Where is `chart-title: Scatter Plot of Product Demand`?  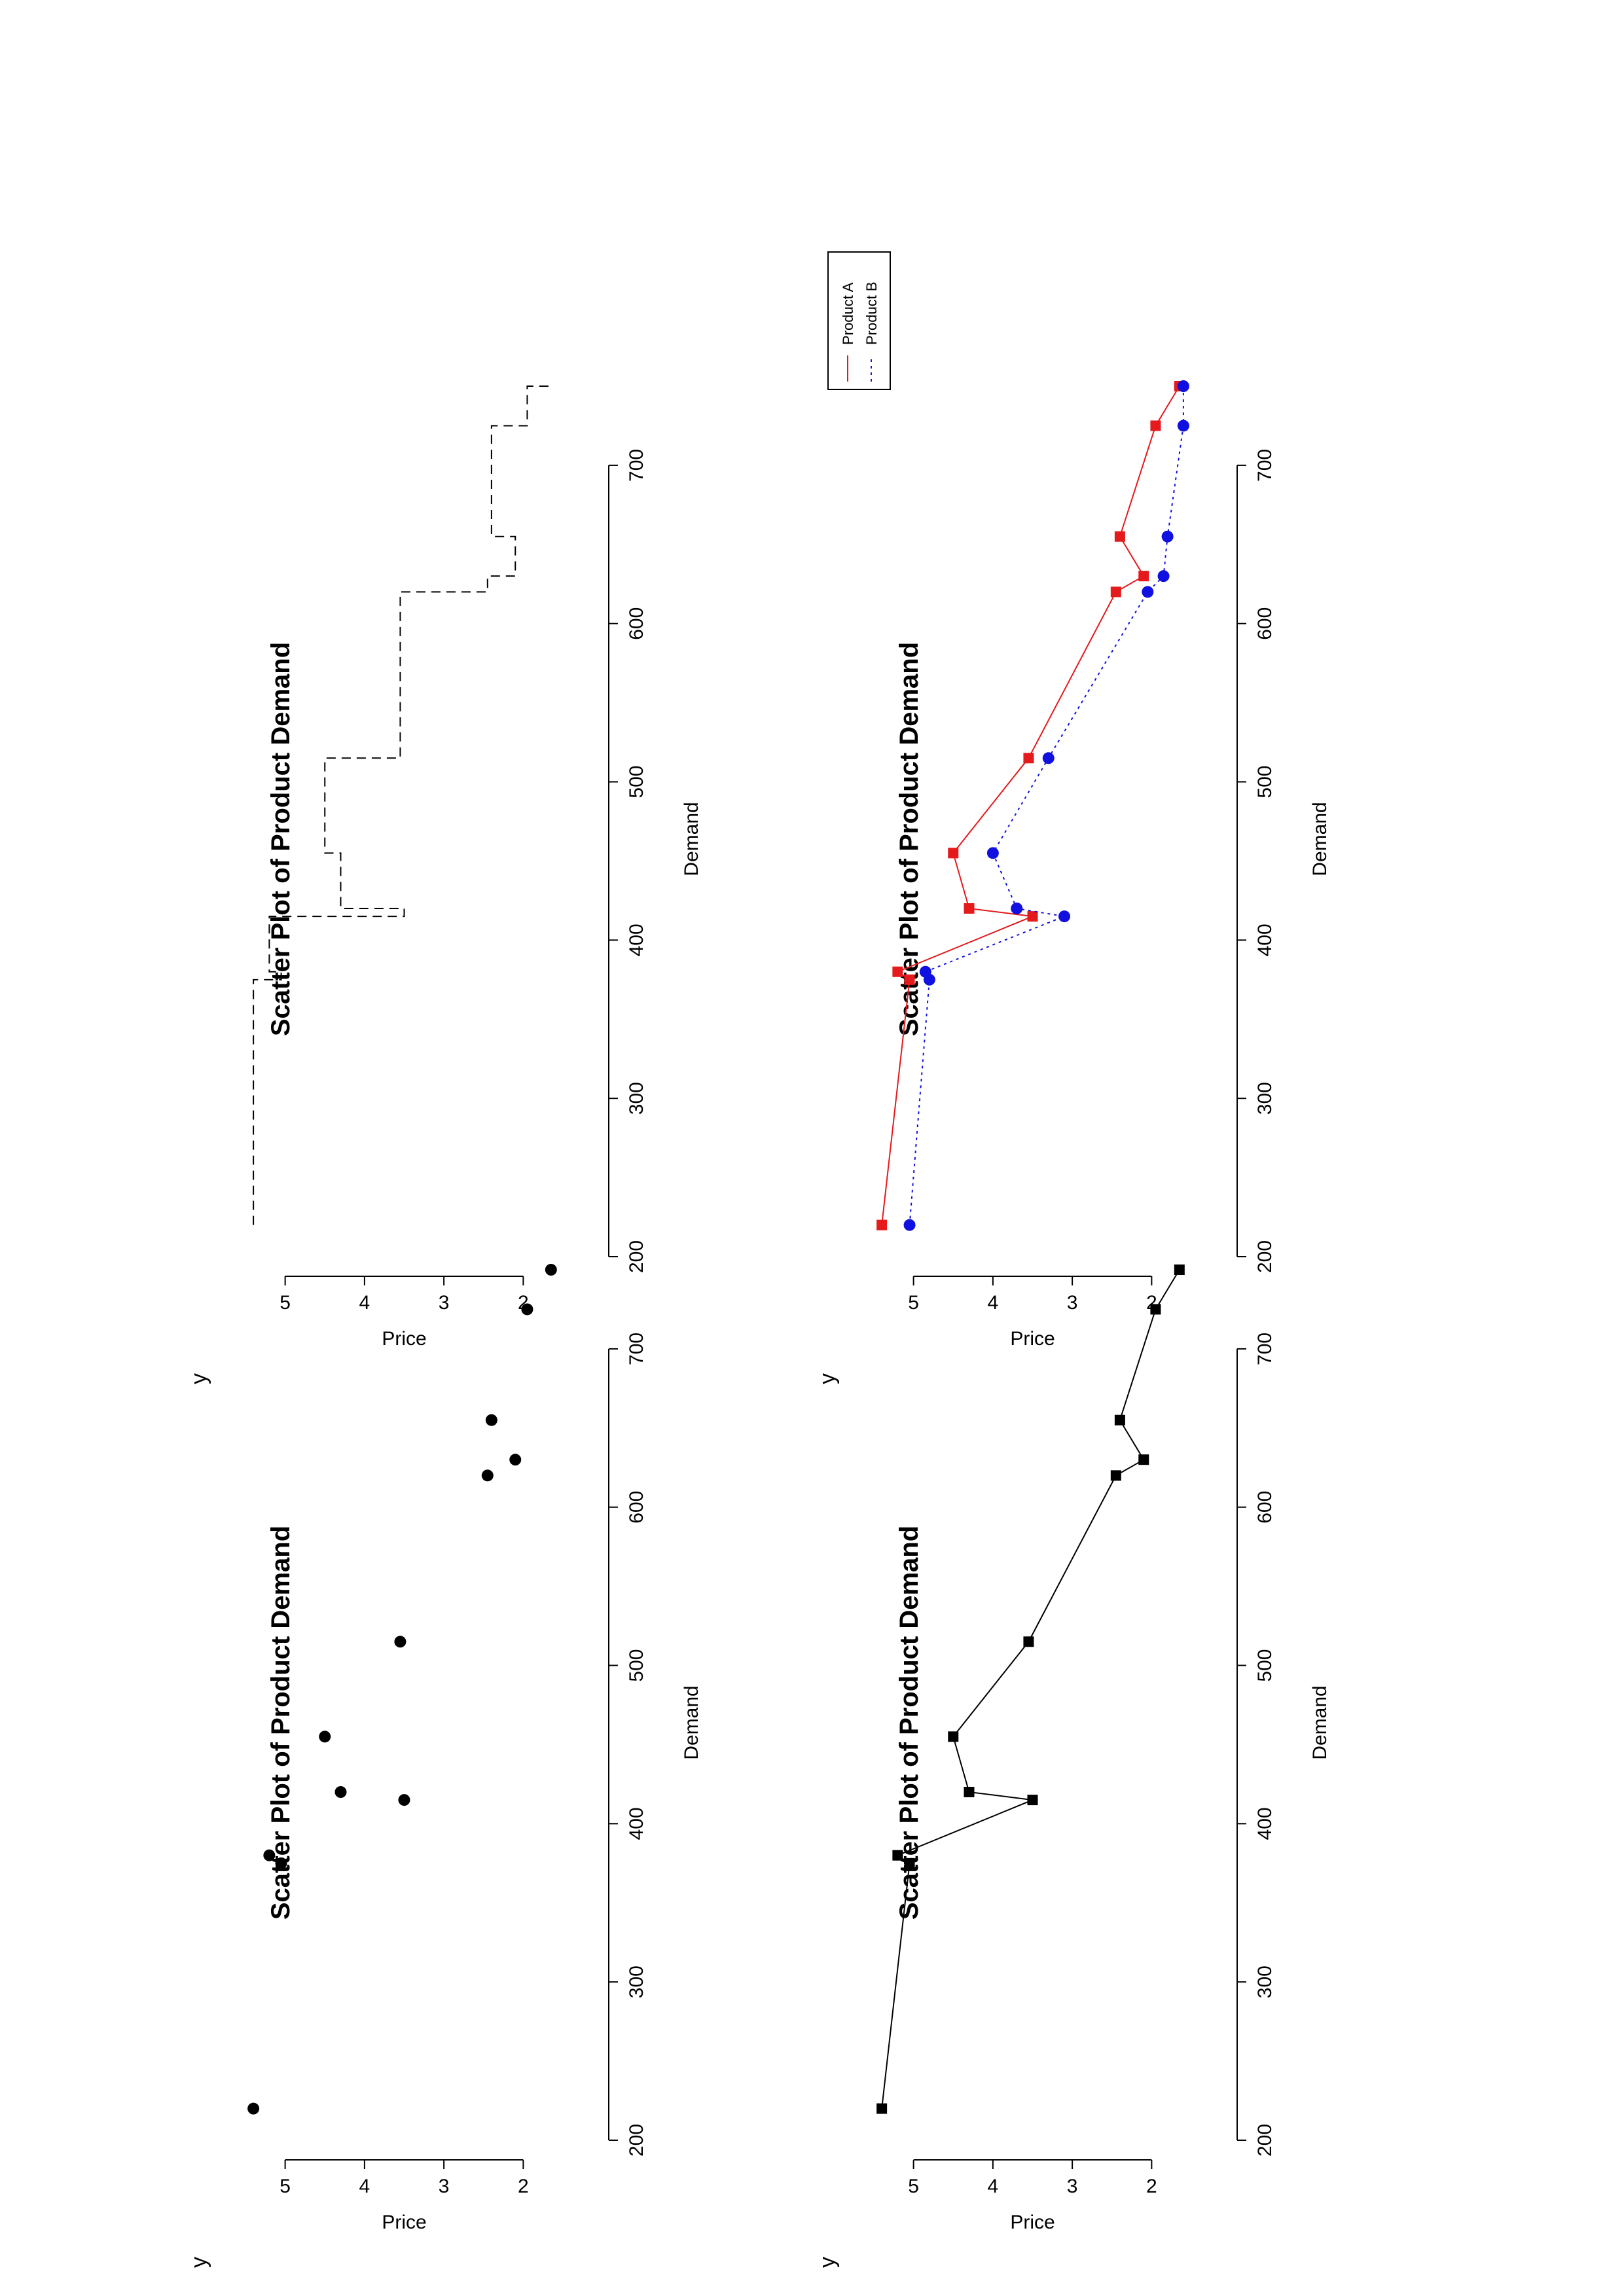 chart-title: Scatter Plot of Product Demand is located at coordinates (280, 839).